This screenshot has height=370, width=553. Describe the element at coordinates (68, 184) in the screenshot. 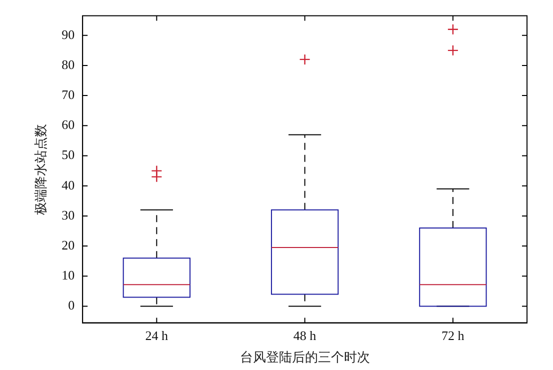

I see `y-tick-label: 40` at that location.